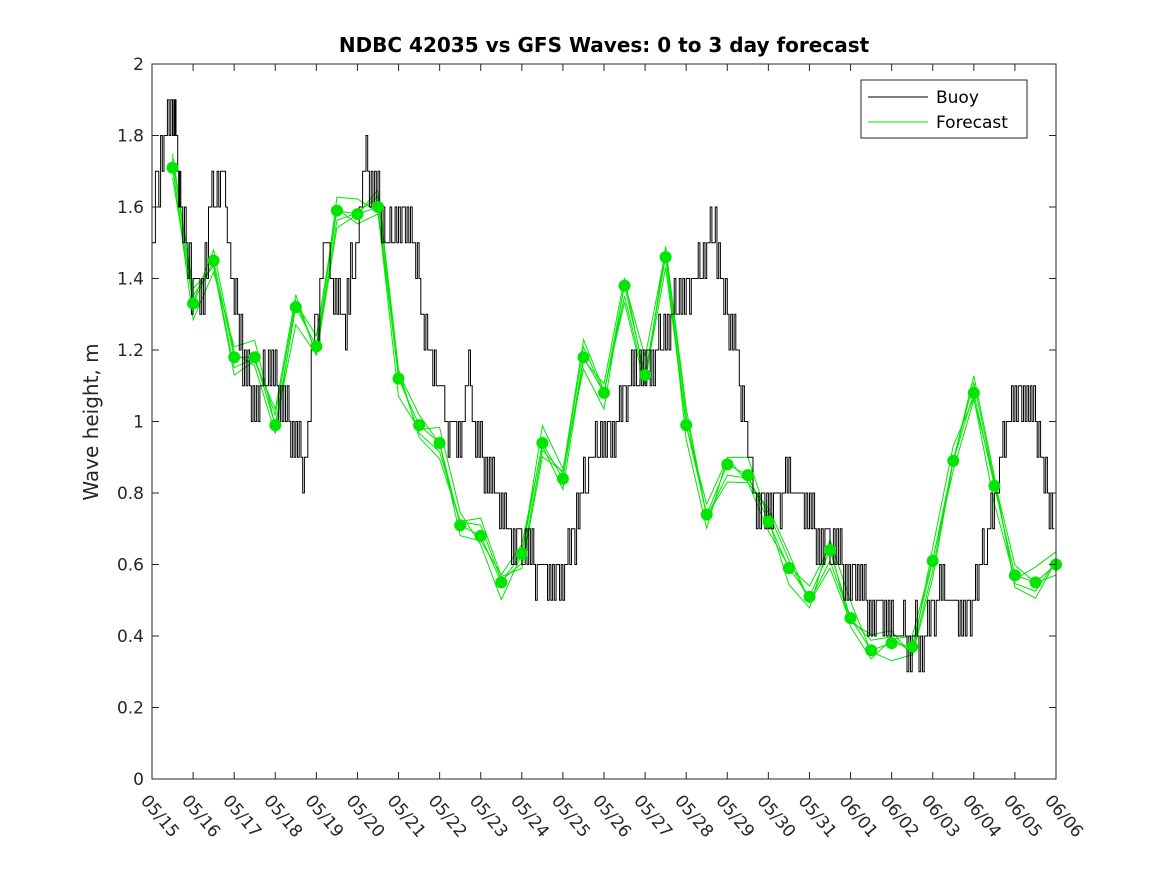 This screenshot has height=875, width=1167. I want to click on x-tick-label: 05/25, so click(570, 816).